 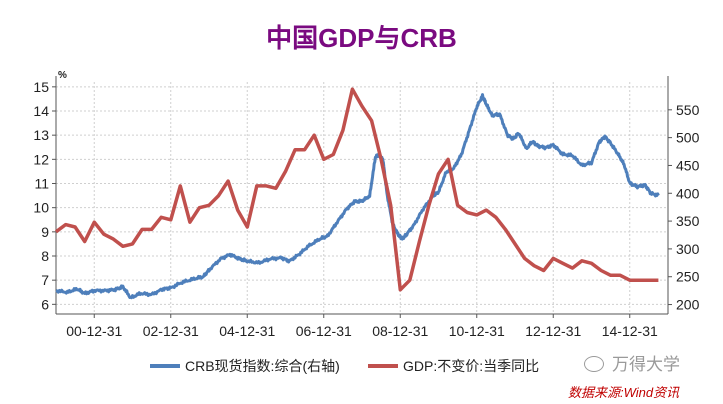 I want to click on left-tick-label: 12, so click(x=41, y=159).